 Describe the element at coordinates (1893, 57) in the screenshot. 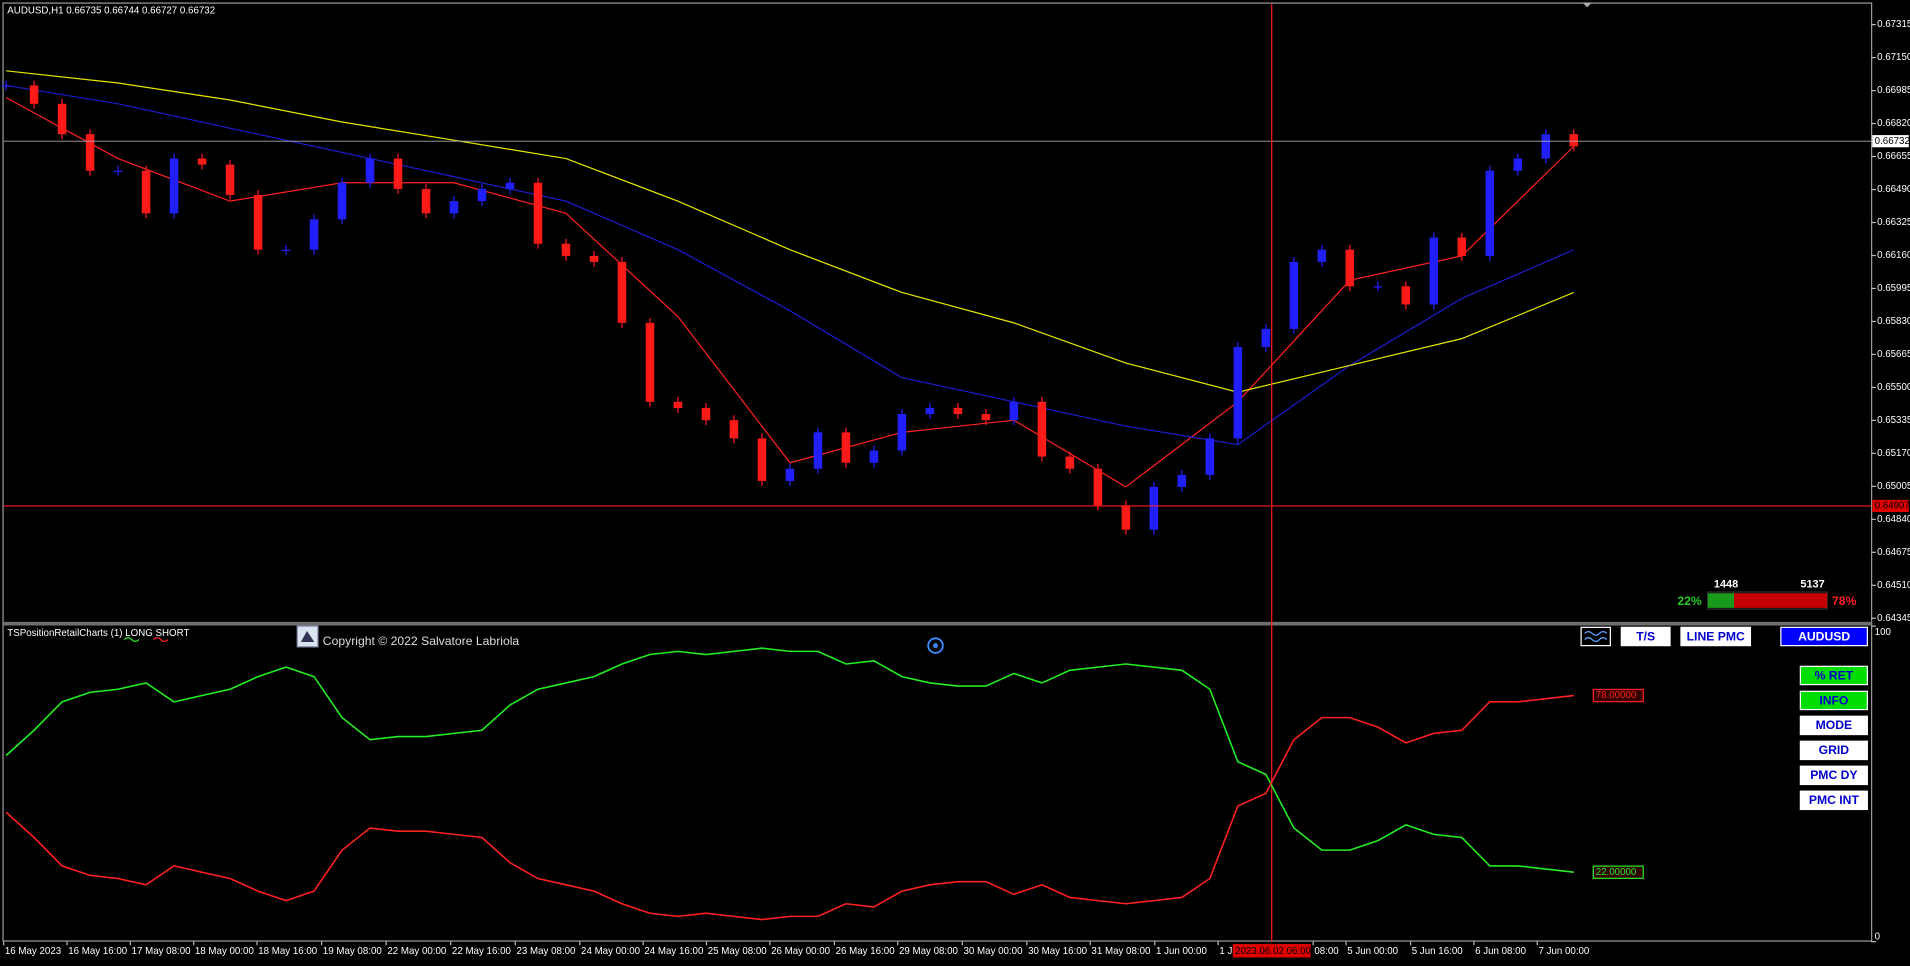

I see `y-tick-label: 0.67150` at that location.